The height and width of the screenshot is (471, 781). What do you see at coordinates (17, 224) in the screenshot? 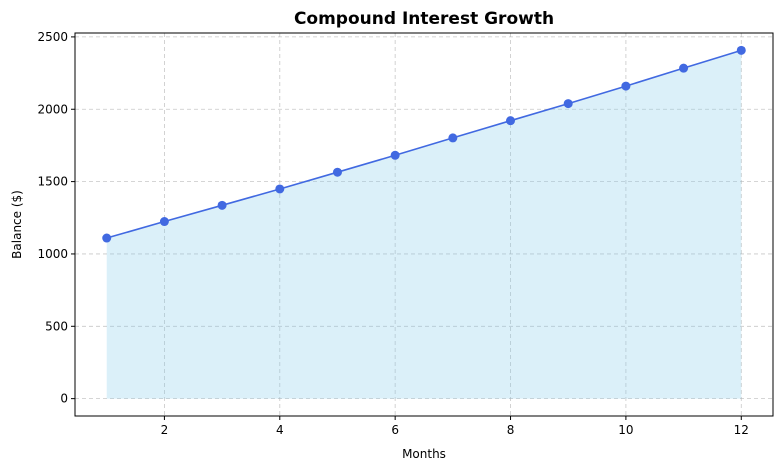
I see `y-axis-label: Balance ($)` at bounding box center [17, 224].